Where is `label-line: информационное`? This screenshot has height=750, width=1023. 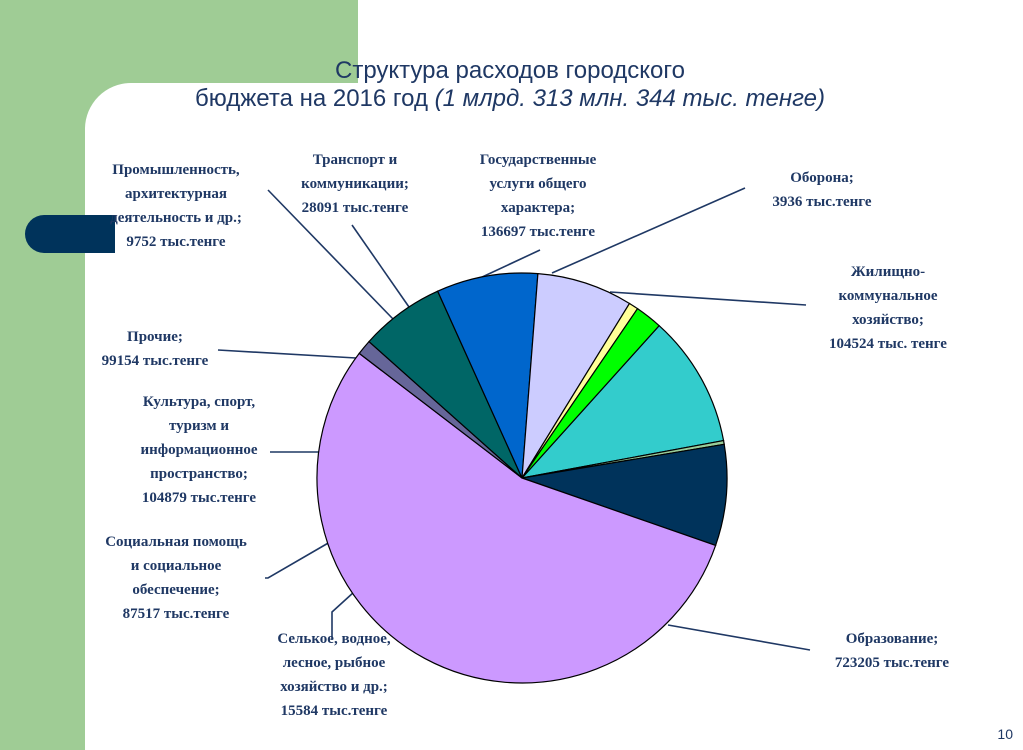 label-line: информационное is located at coordinates (199, 450).